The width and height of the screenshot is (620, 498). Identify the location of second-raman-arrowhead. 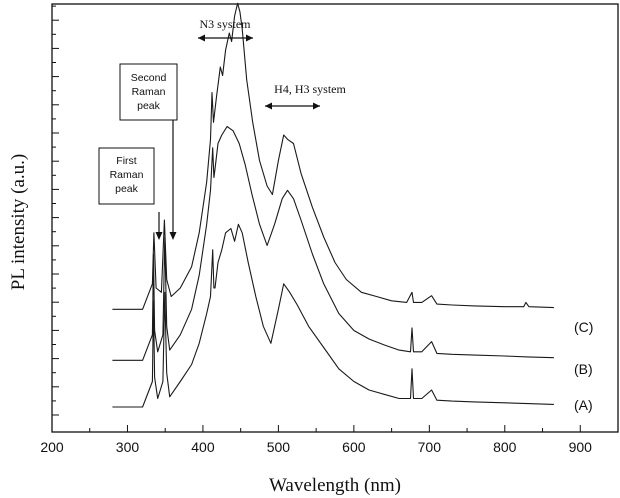
(173, 236).